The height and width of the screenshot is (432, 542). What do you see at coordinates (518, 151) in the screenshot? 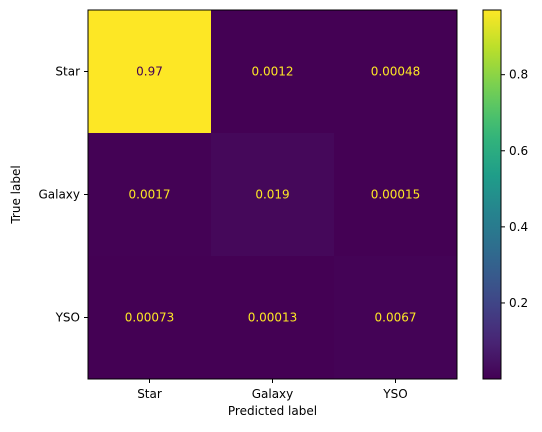
I see `colorbar-tick-label: 0.6` at bounding box center [518, 151].